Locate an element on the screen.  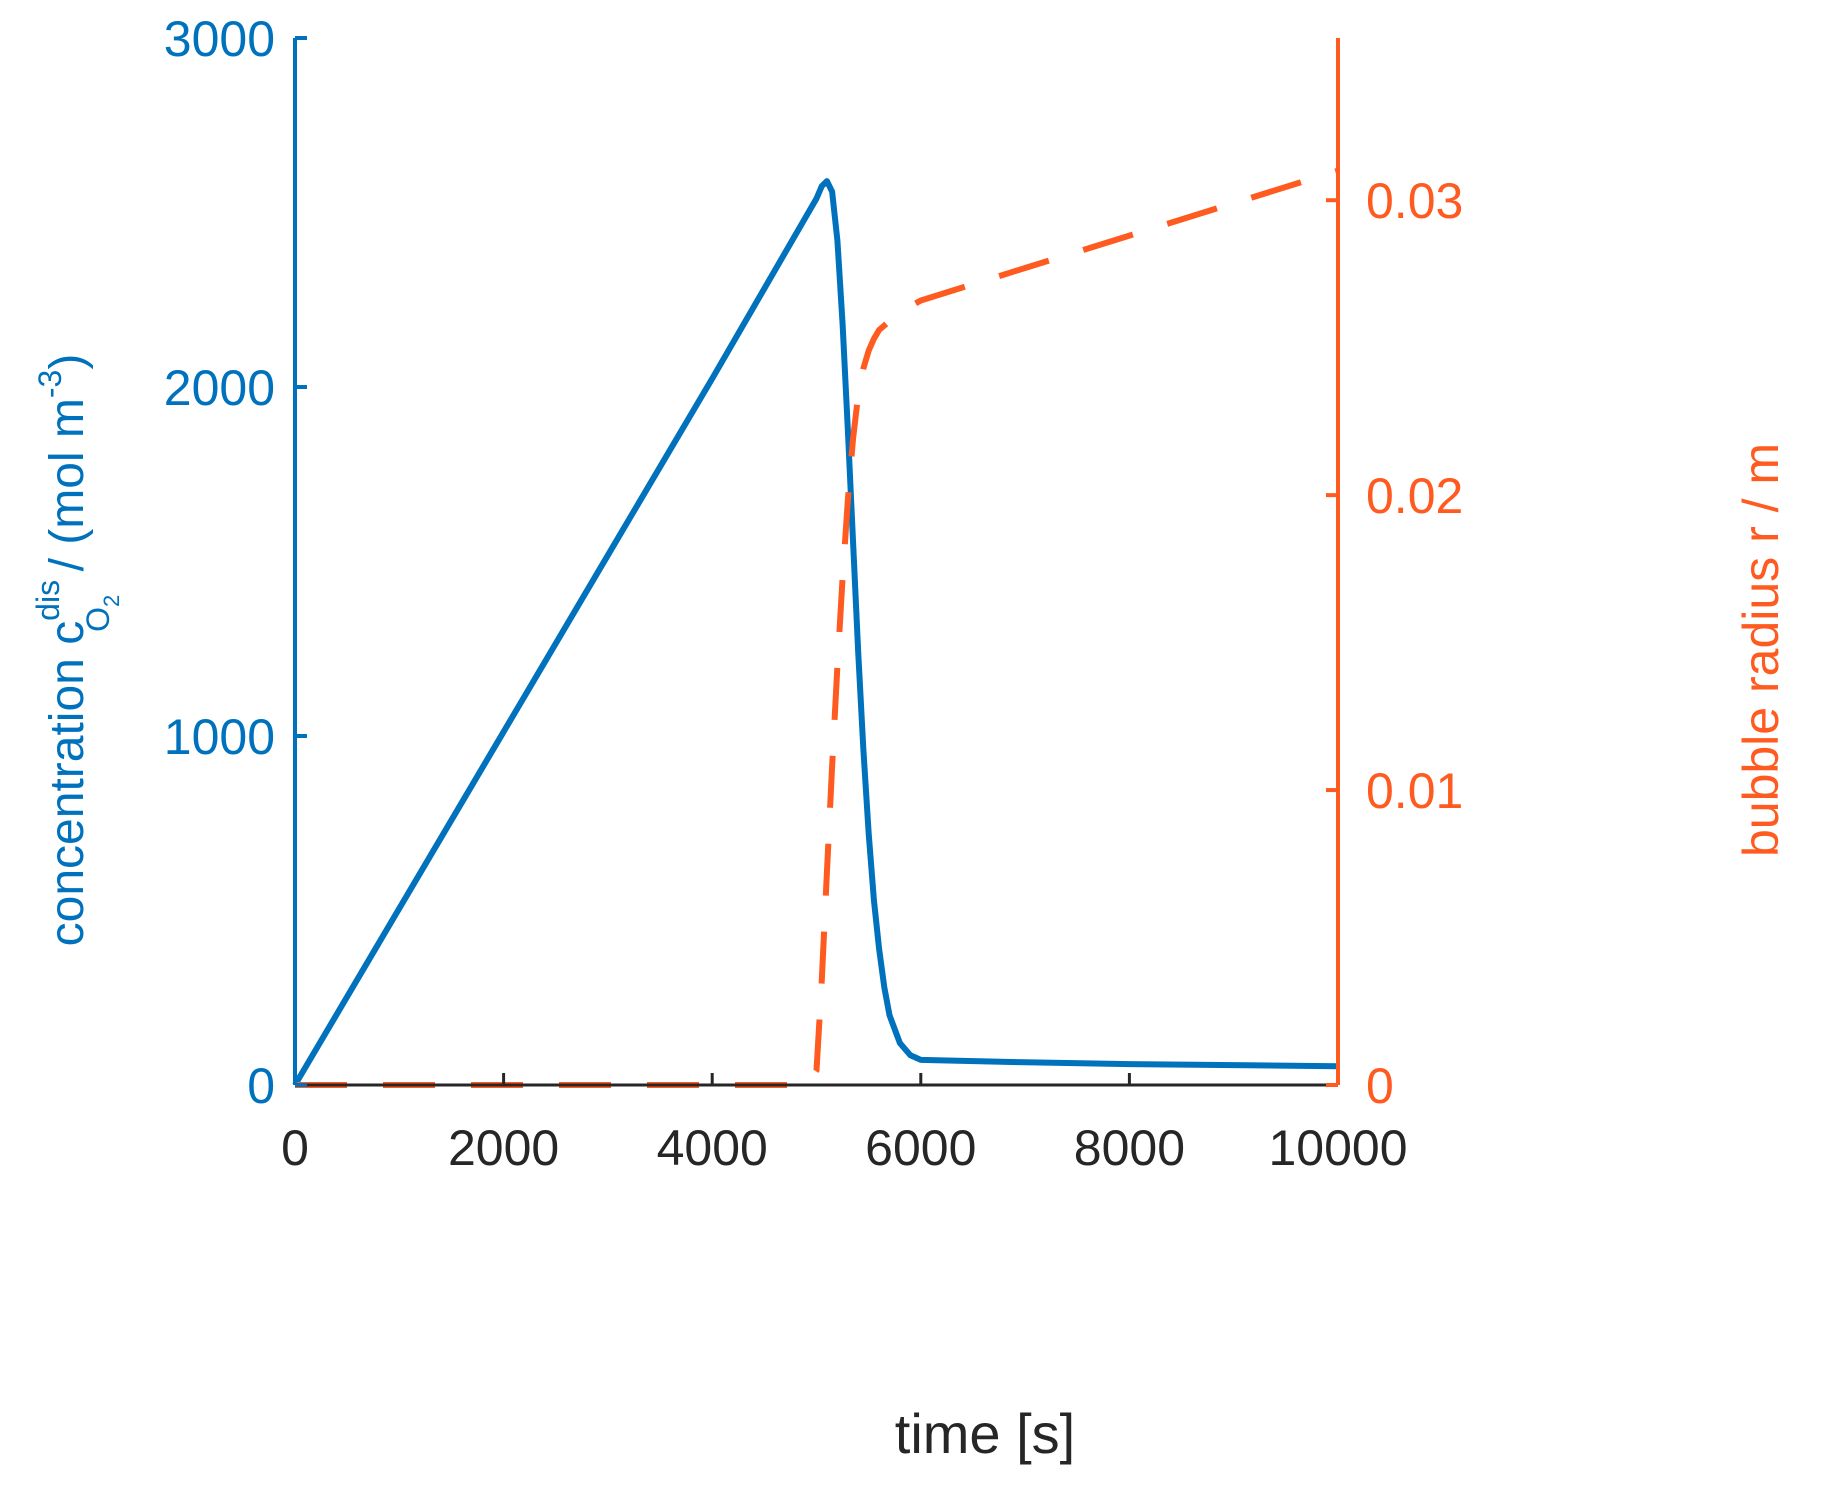
x-tick-label: 6000 is located at coordinates (920, 1148).